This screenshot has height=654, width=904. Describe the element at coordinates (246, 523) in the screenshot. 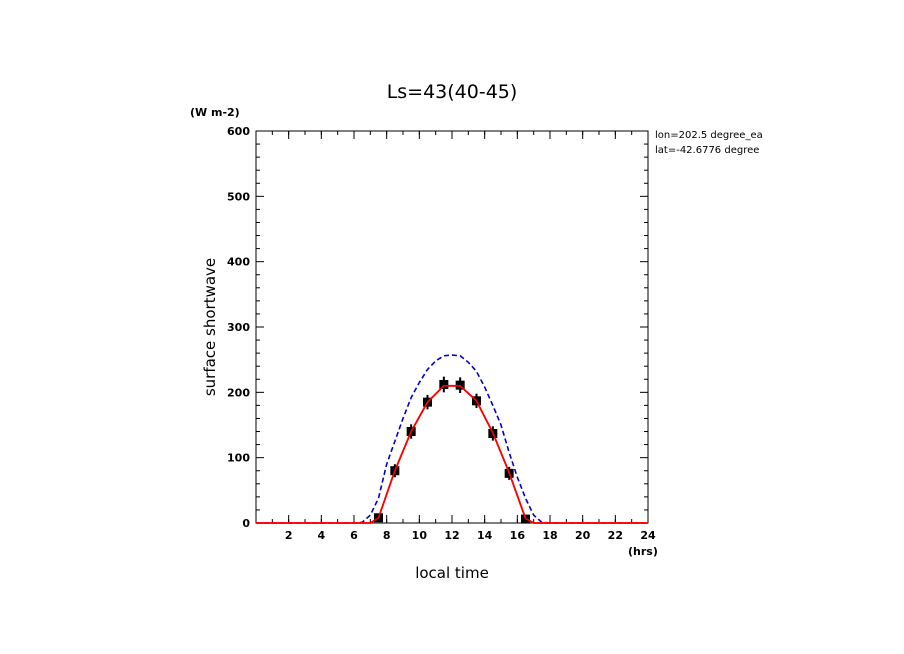

I see `y-tick-label: 0` at that location.